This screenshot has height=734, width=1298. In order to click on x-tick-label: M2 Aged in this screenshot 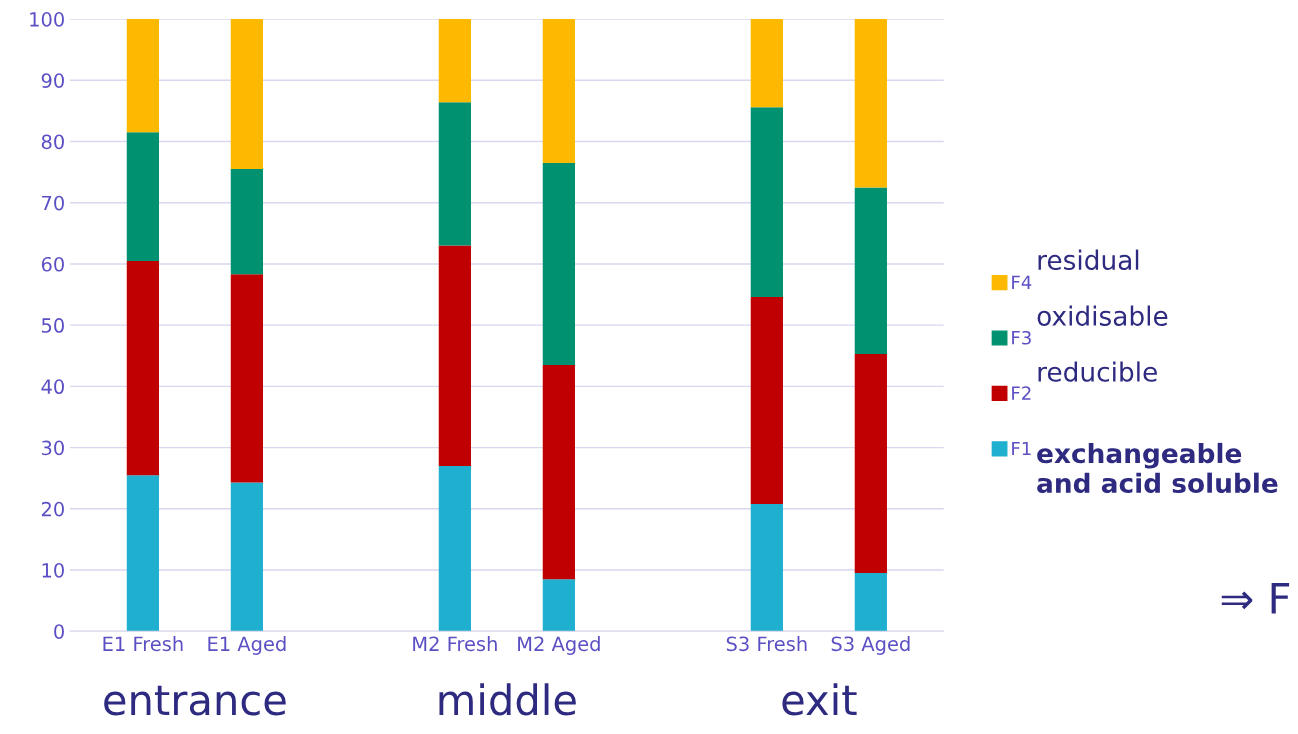, I will do `click(559, 645)`.